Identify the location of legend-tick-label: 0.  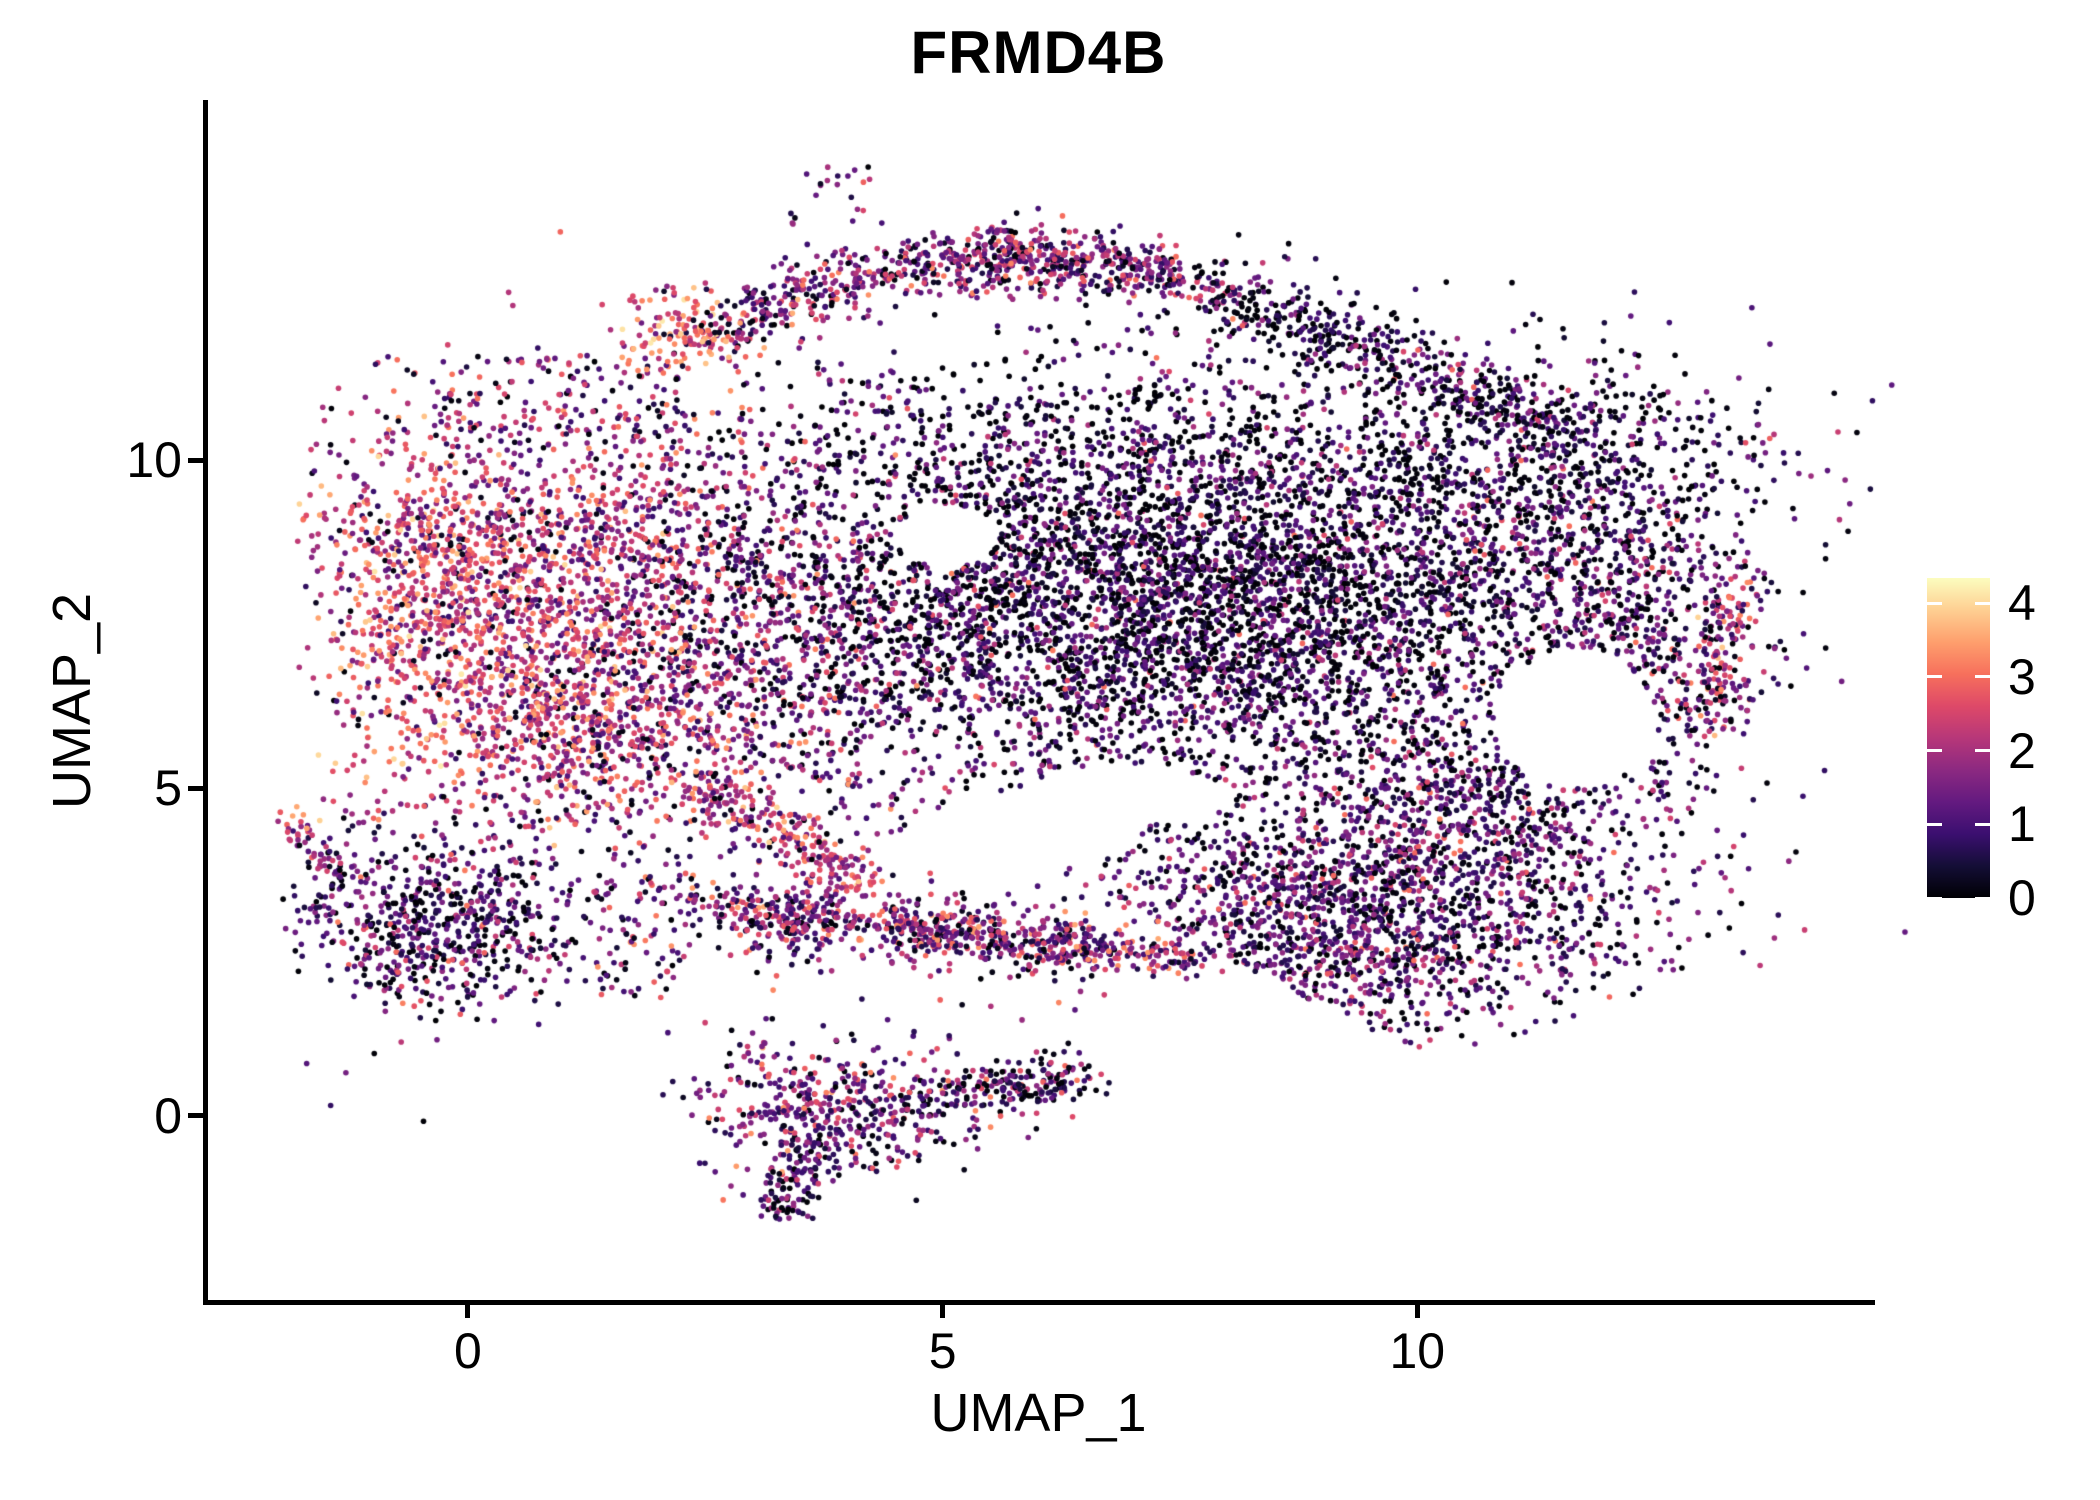
(2022, 898).